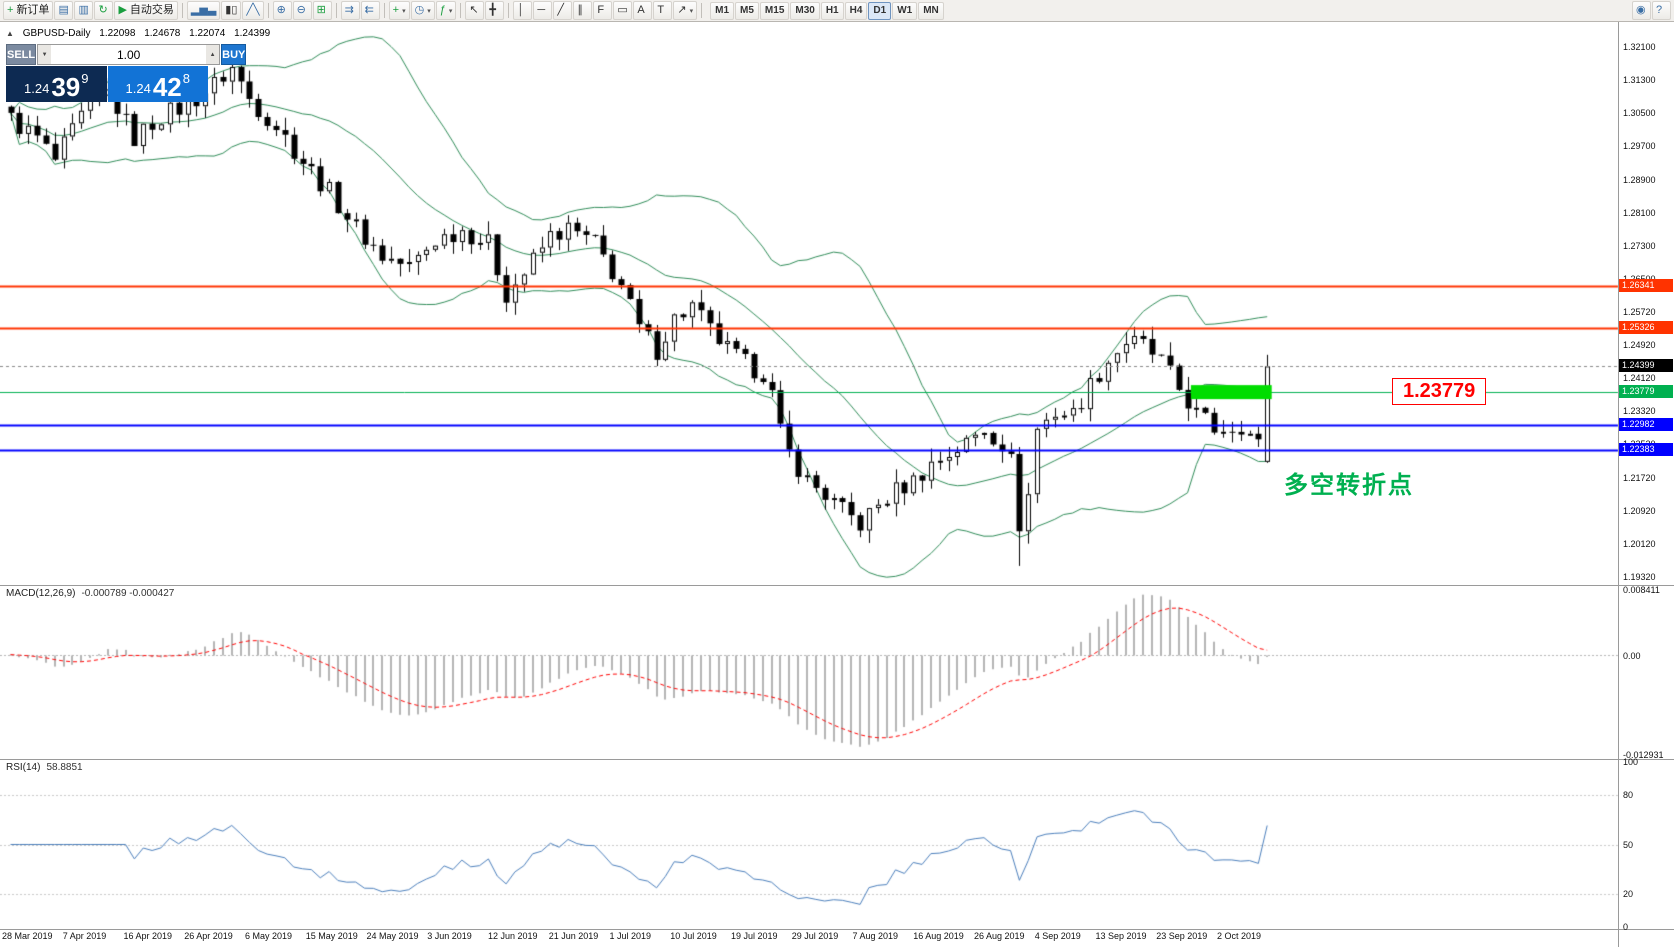 This screenshot has height=947, width=1674. I want to click on date-axis-label: 16 Apr 2019, so click(148, 936).